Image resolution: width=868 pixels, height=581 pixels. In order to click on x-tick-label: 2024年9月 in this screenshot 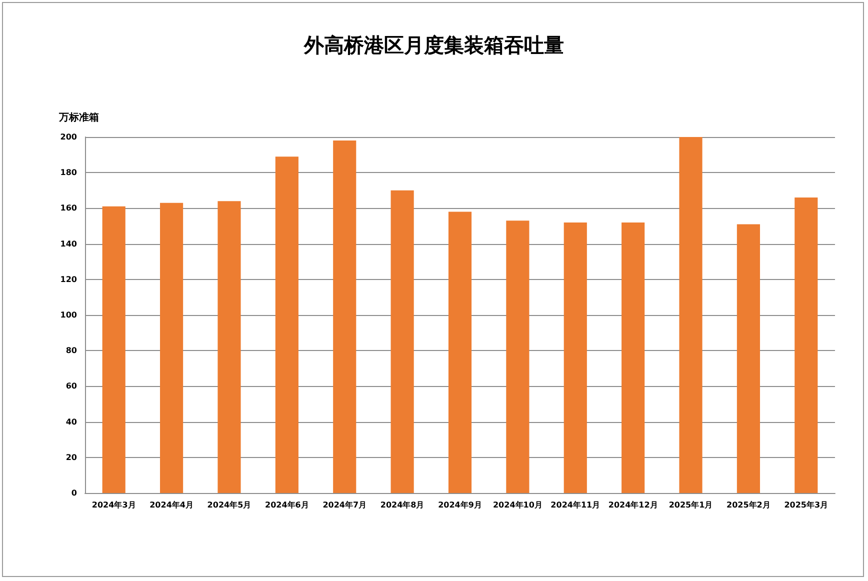, I will do `click(460, 505)`.